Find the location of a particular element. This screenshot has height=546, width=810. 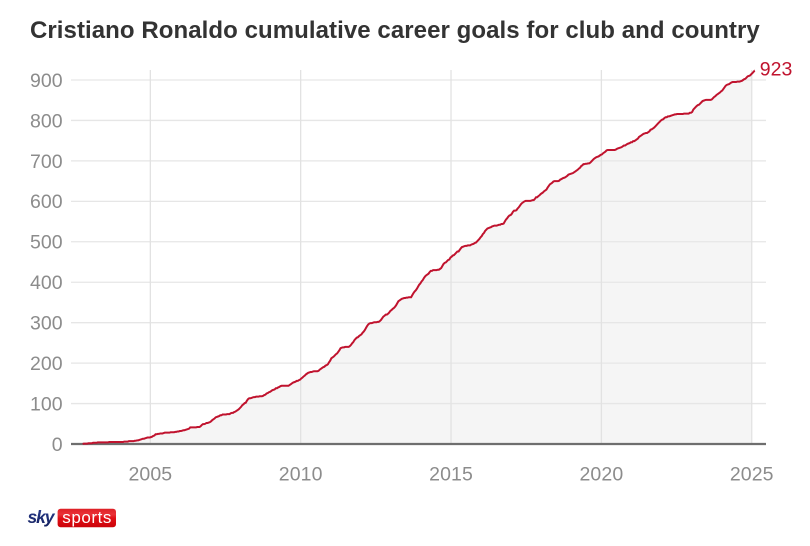

svg-text: 500 is located at coordinates (46, 243).